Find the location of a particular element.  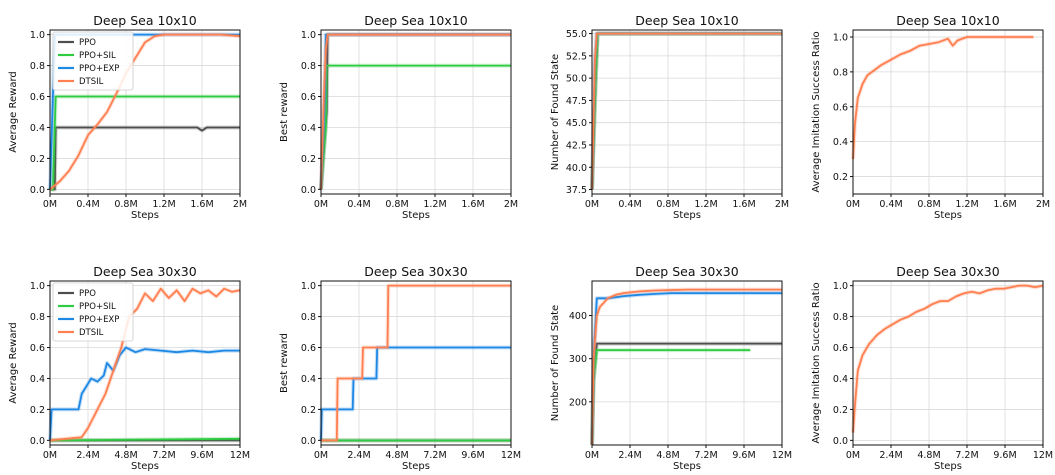

y-tick-label: 52.5 is located at coordinates (576, 56).